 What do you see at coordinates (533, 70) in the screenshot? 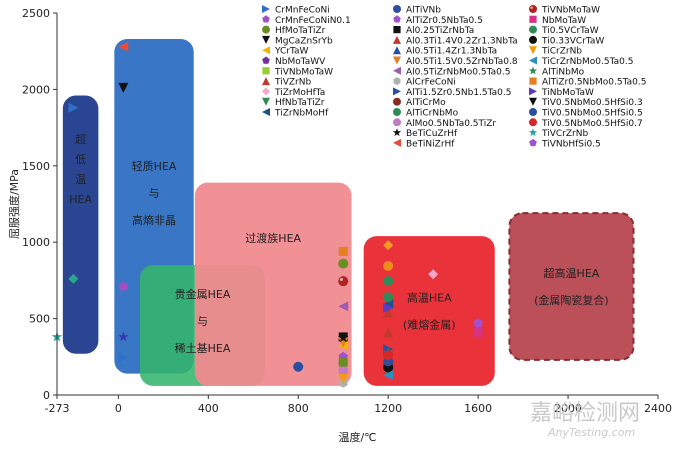
I see `legend-marker-AlTiNbMo` at bounding box center [533, 70].